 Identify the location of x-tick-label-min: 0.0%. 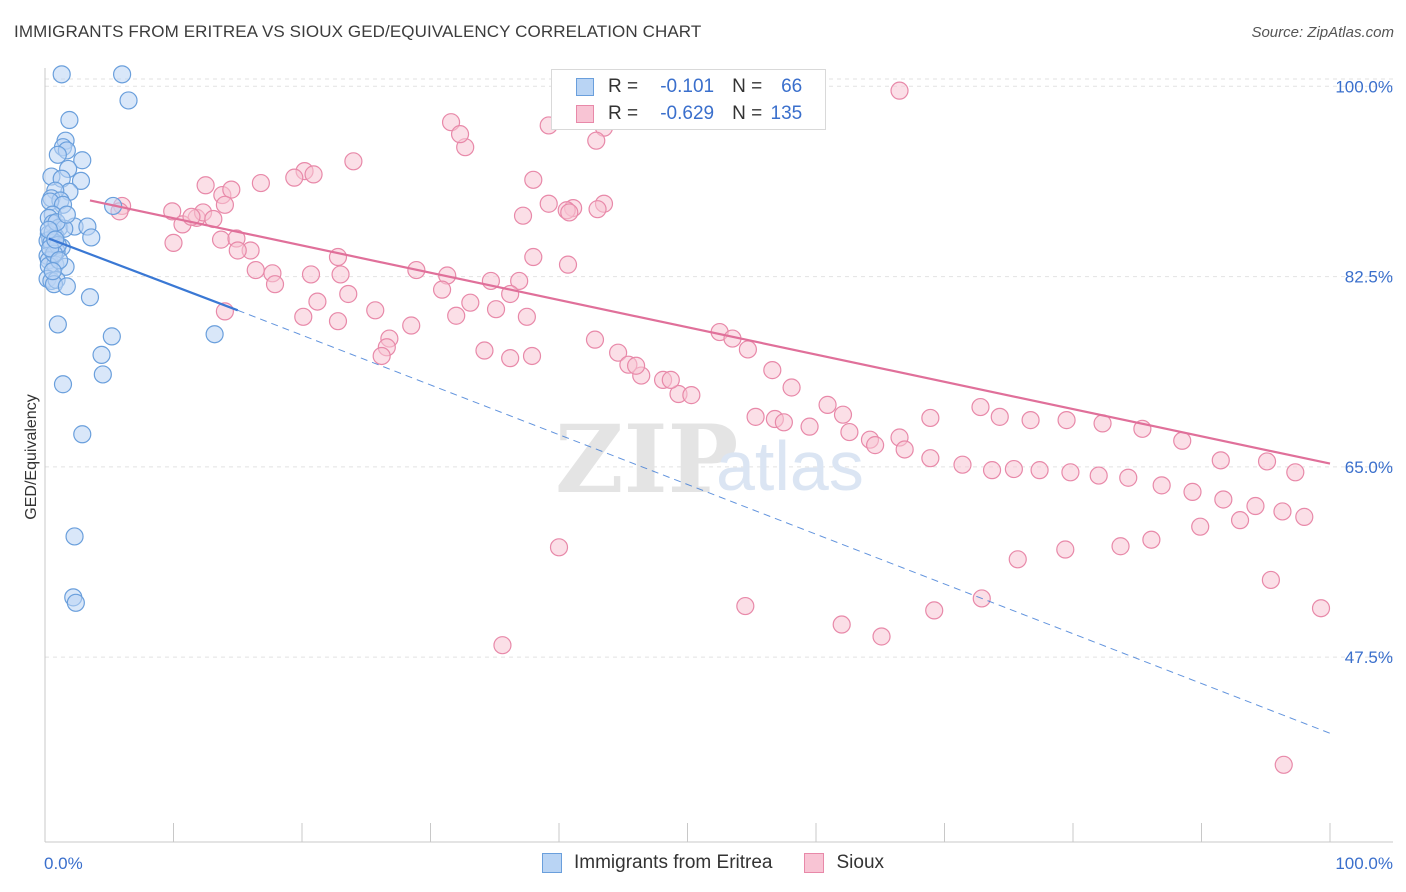
(63, 863).